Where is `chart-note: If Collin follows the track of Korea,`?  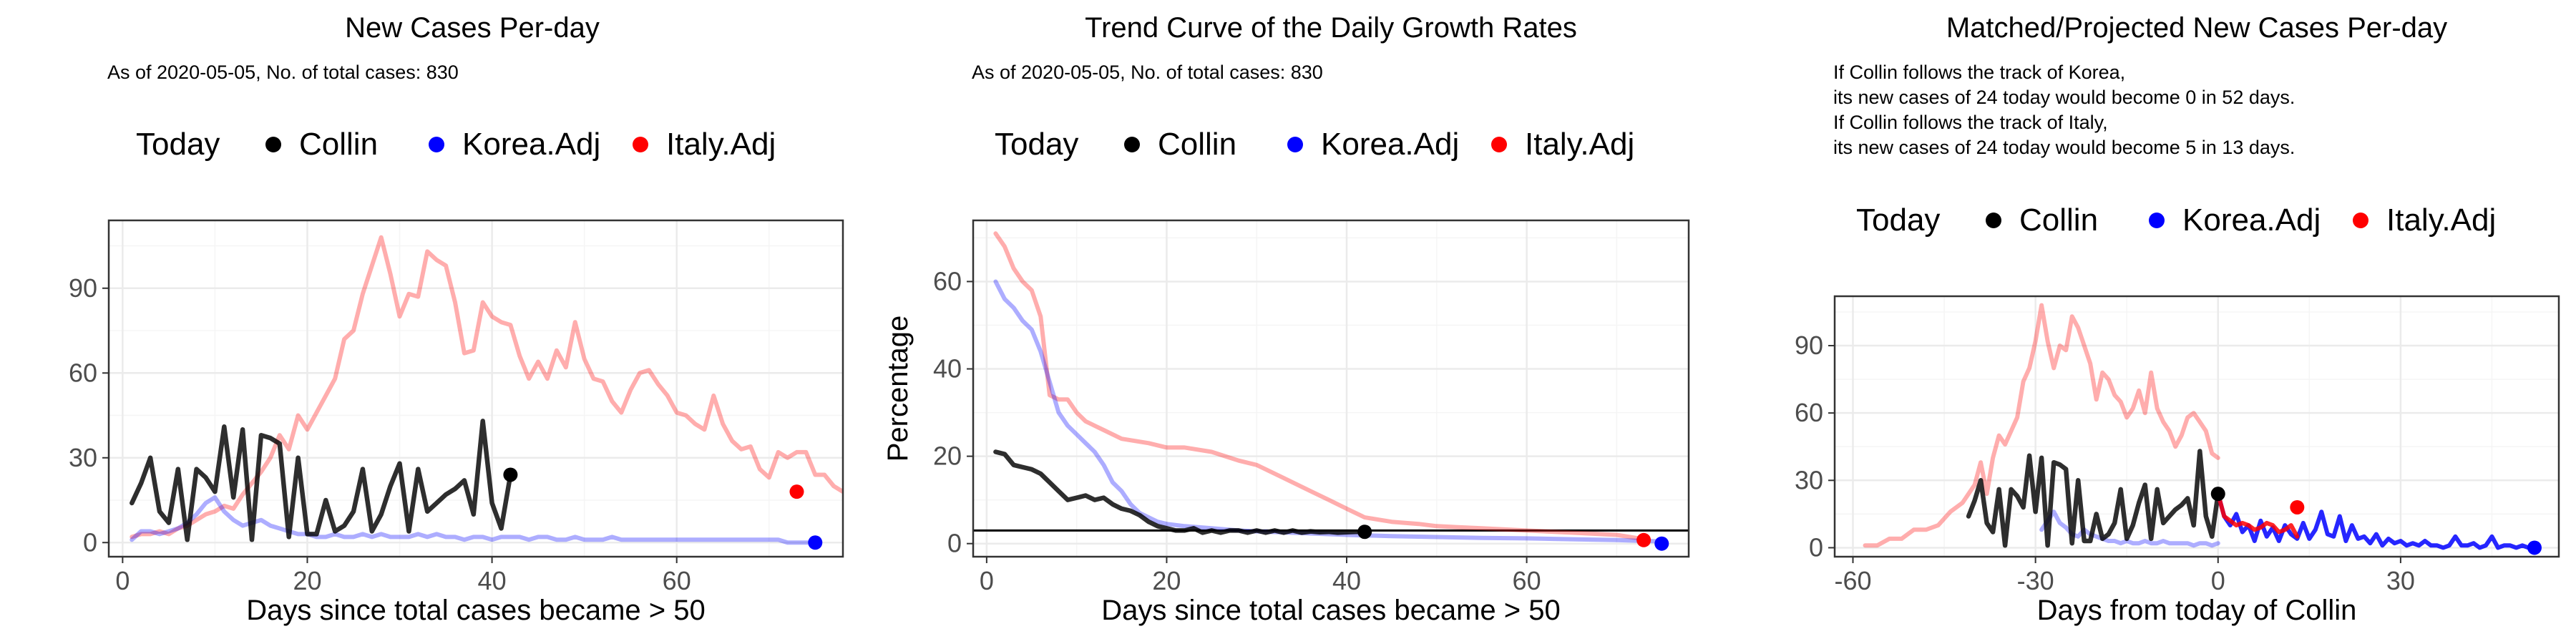
chart-note: If Collin follows the track of Korea, is located at coordinates (1979, 72).